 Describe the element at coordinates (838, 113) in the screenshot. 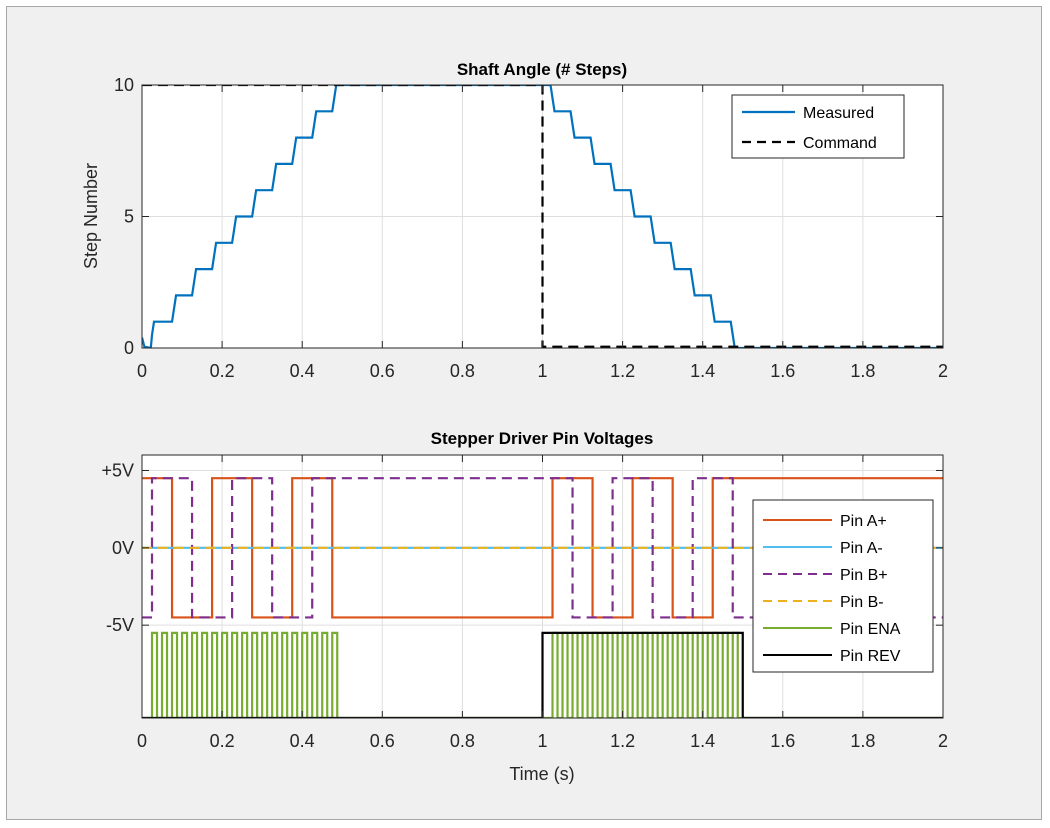

I see `legend-label-measured: Measured` at that location.